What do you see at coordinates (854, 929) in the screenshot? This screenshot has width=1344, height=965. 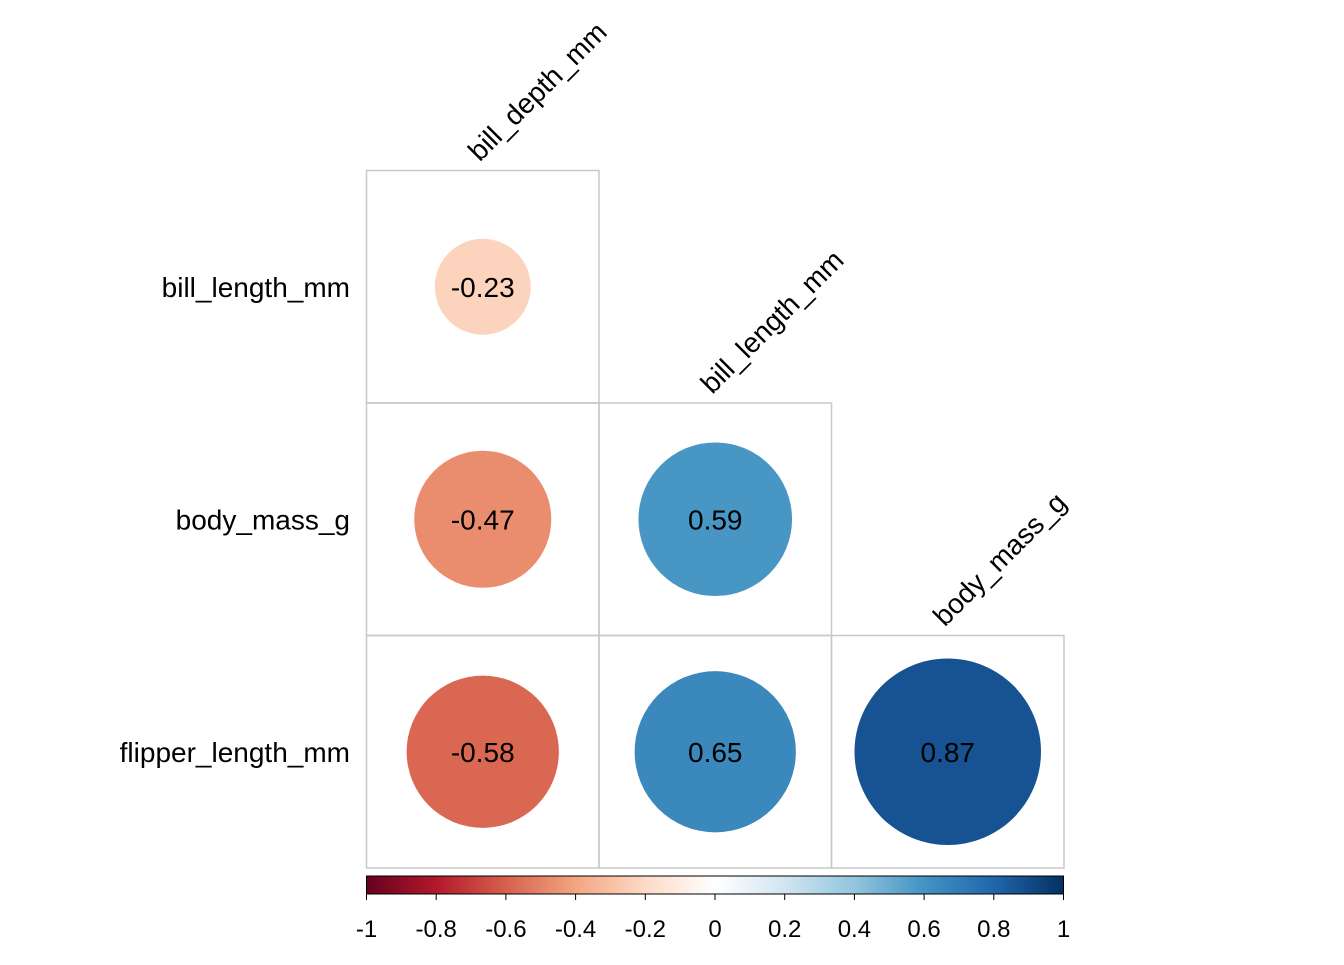 I see `colorbar-tick-label: 0.4` at bounding box center [854, 929].